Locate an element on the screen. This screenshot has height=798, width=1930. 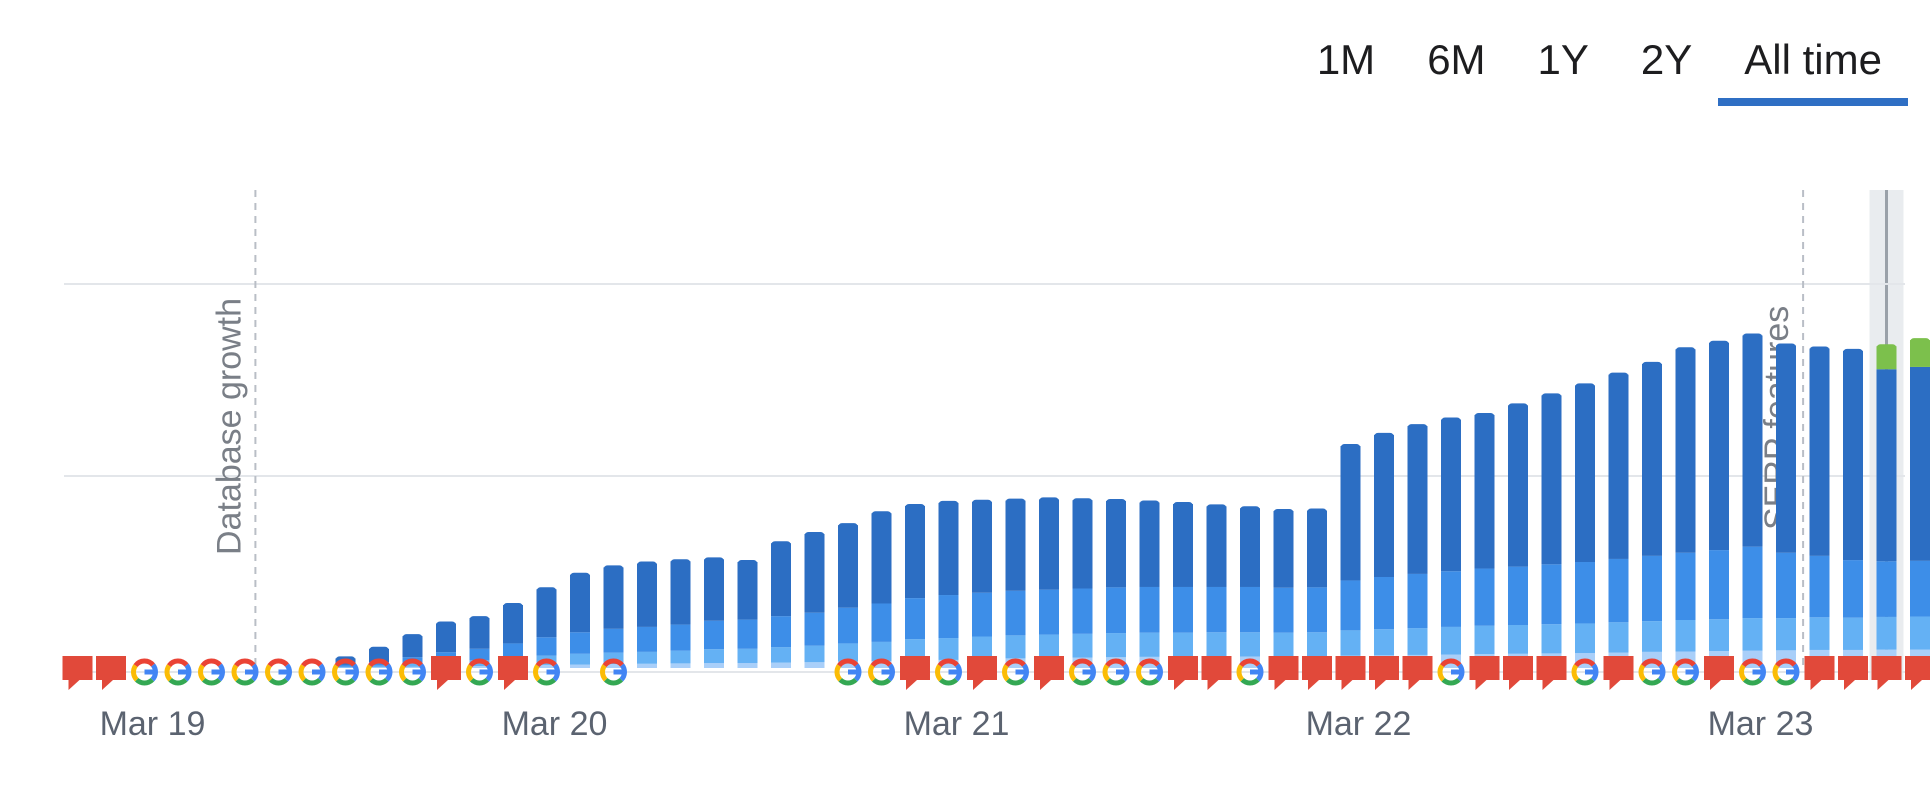
tab-all-time: All time is located at coordinates (1813, 68).